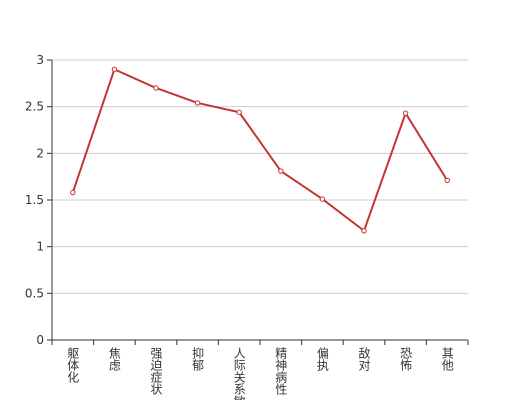 Image resolution: width=520 pixels, height=400 pixels. Describe the element at coordinates (198, 359) in the screenshot. I see `x-tick-label: 抑郁` at that location.